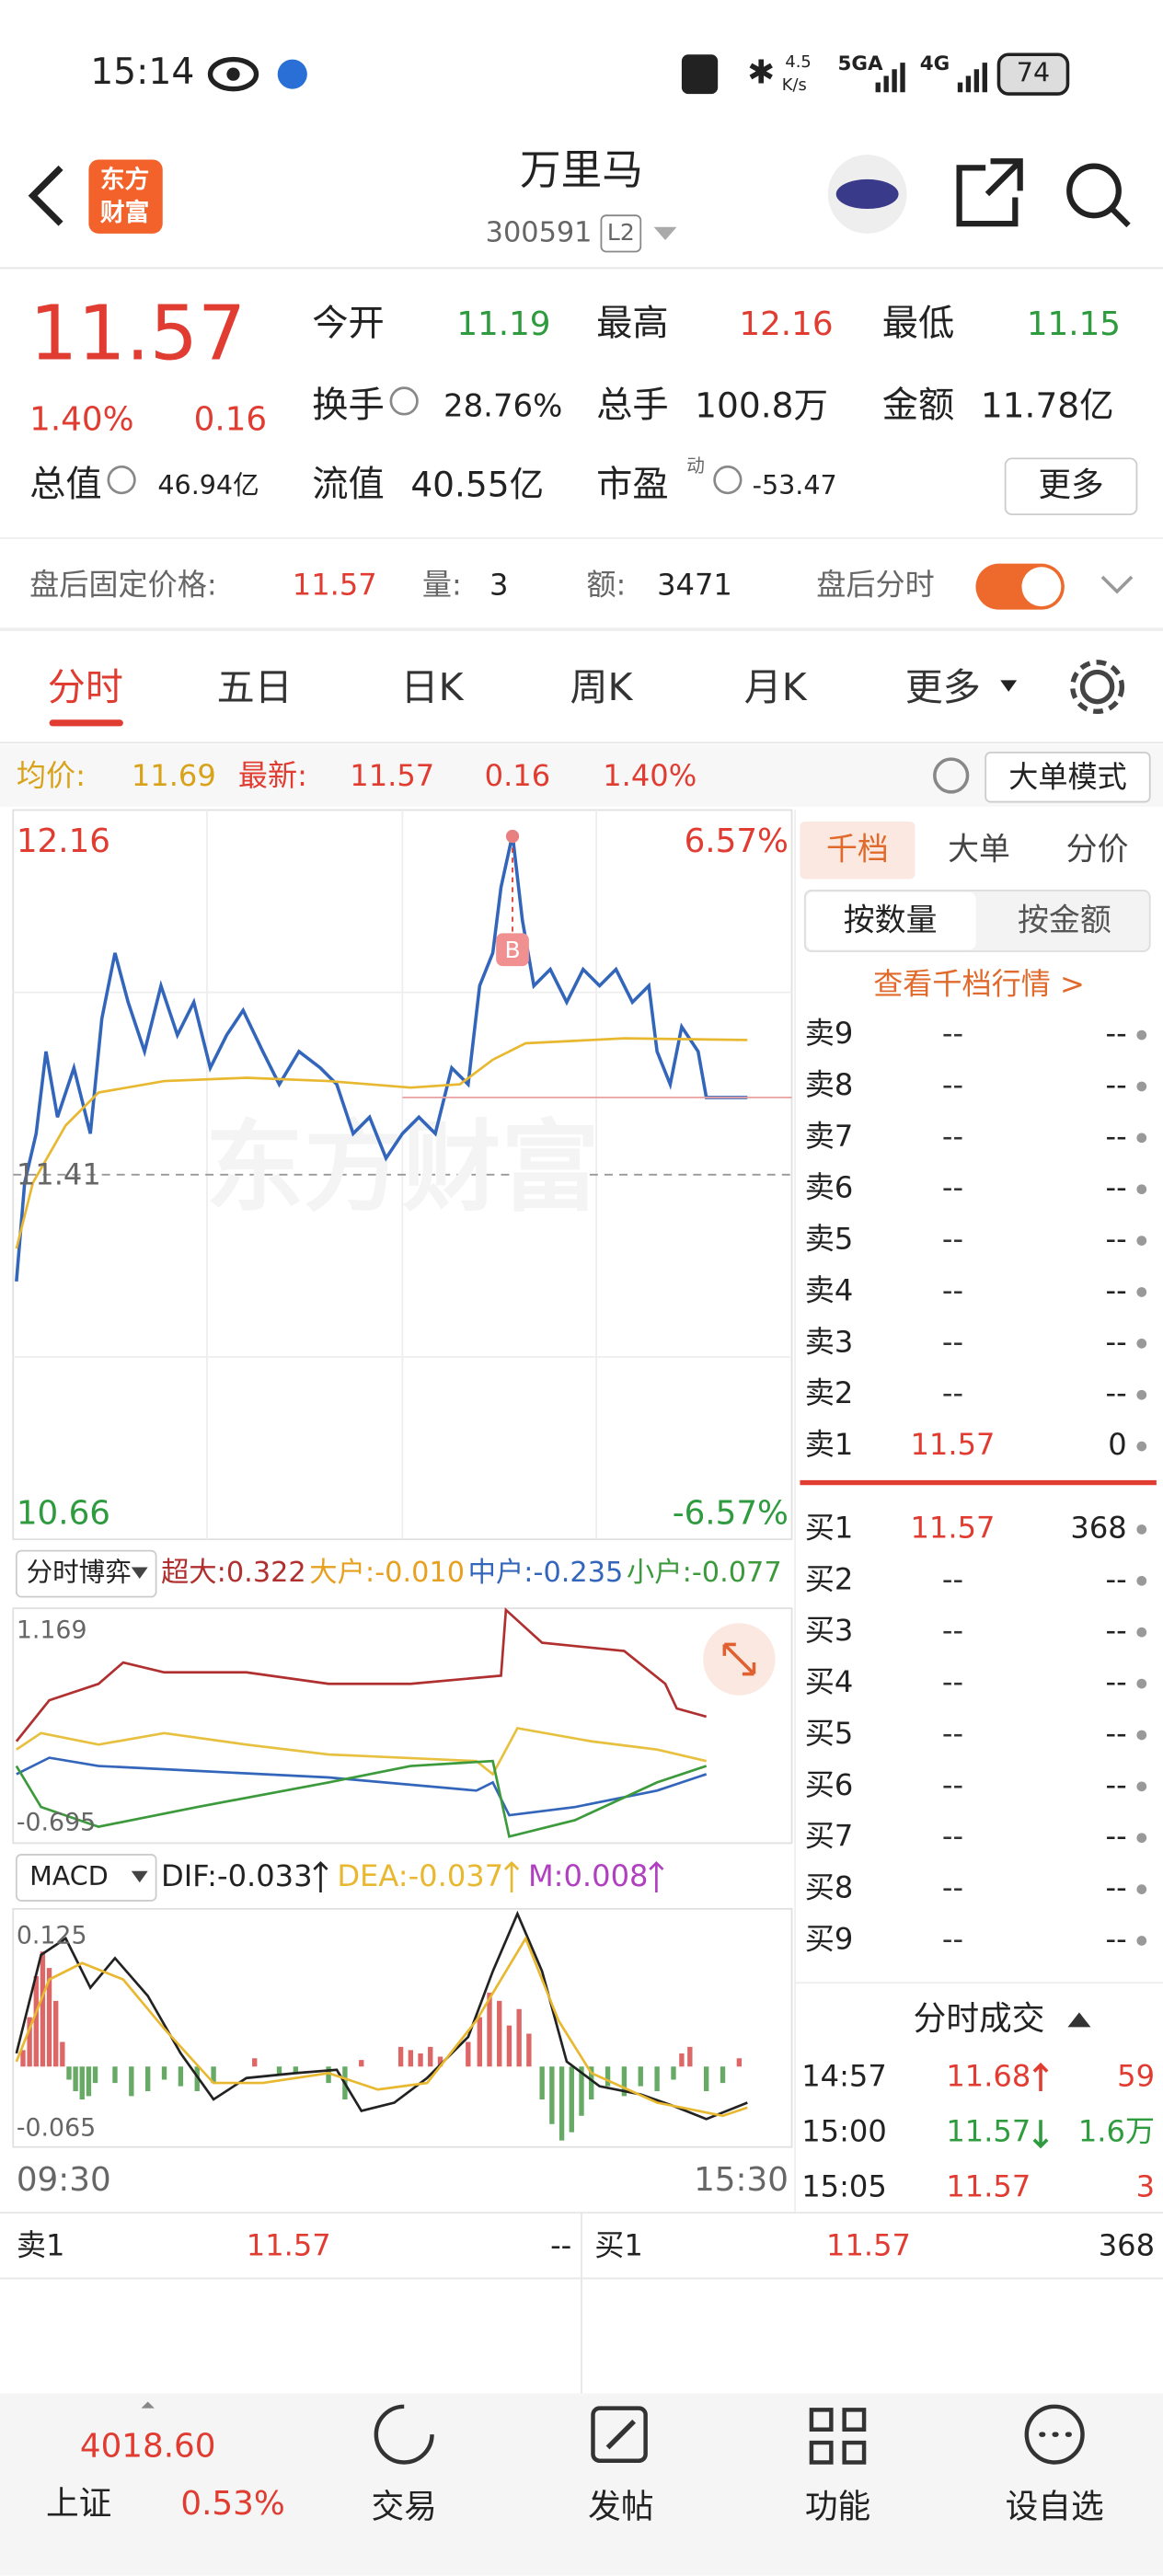 Image resolution: width=1163 pixels, height=2576 pixels. Describe the element at coordinates (1097, 687) in the screenshot. I see `settings-button` at that location.